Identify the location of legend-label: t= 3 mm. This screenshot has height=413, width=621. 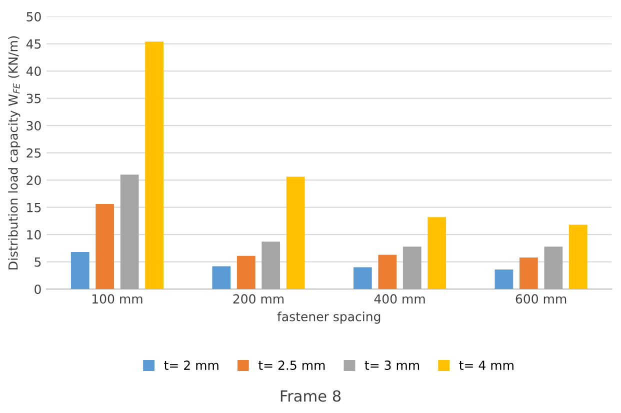
(392, 365).